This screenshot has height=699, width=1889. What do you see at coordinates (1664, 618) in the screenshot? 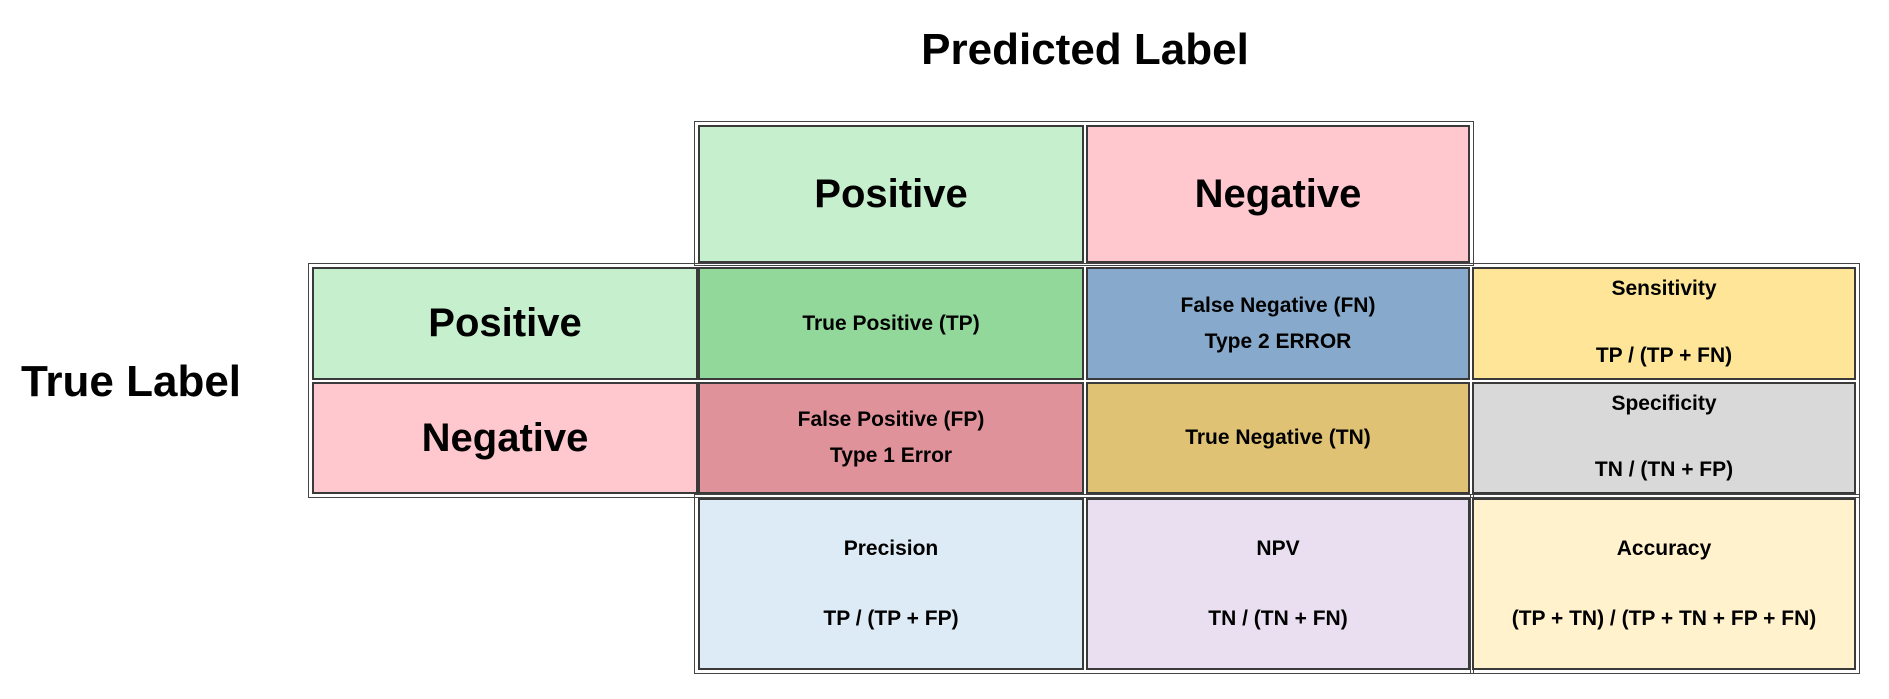
I see `accuracy-formula: (TP + TN) / (TP + TN + FP + FN)` at bounding box center [1664, 618].